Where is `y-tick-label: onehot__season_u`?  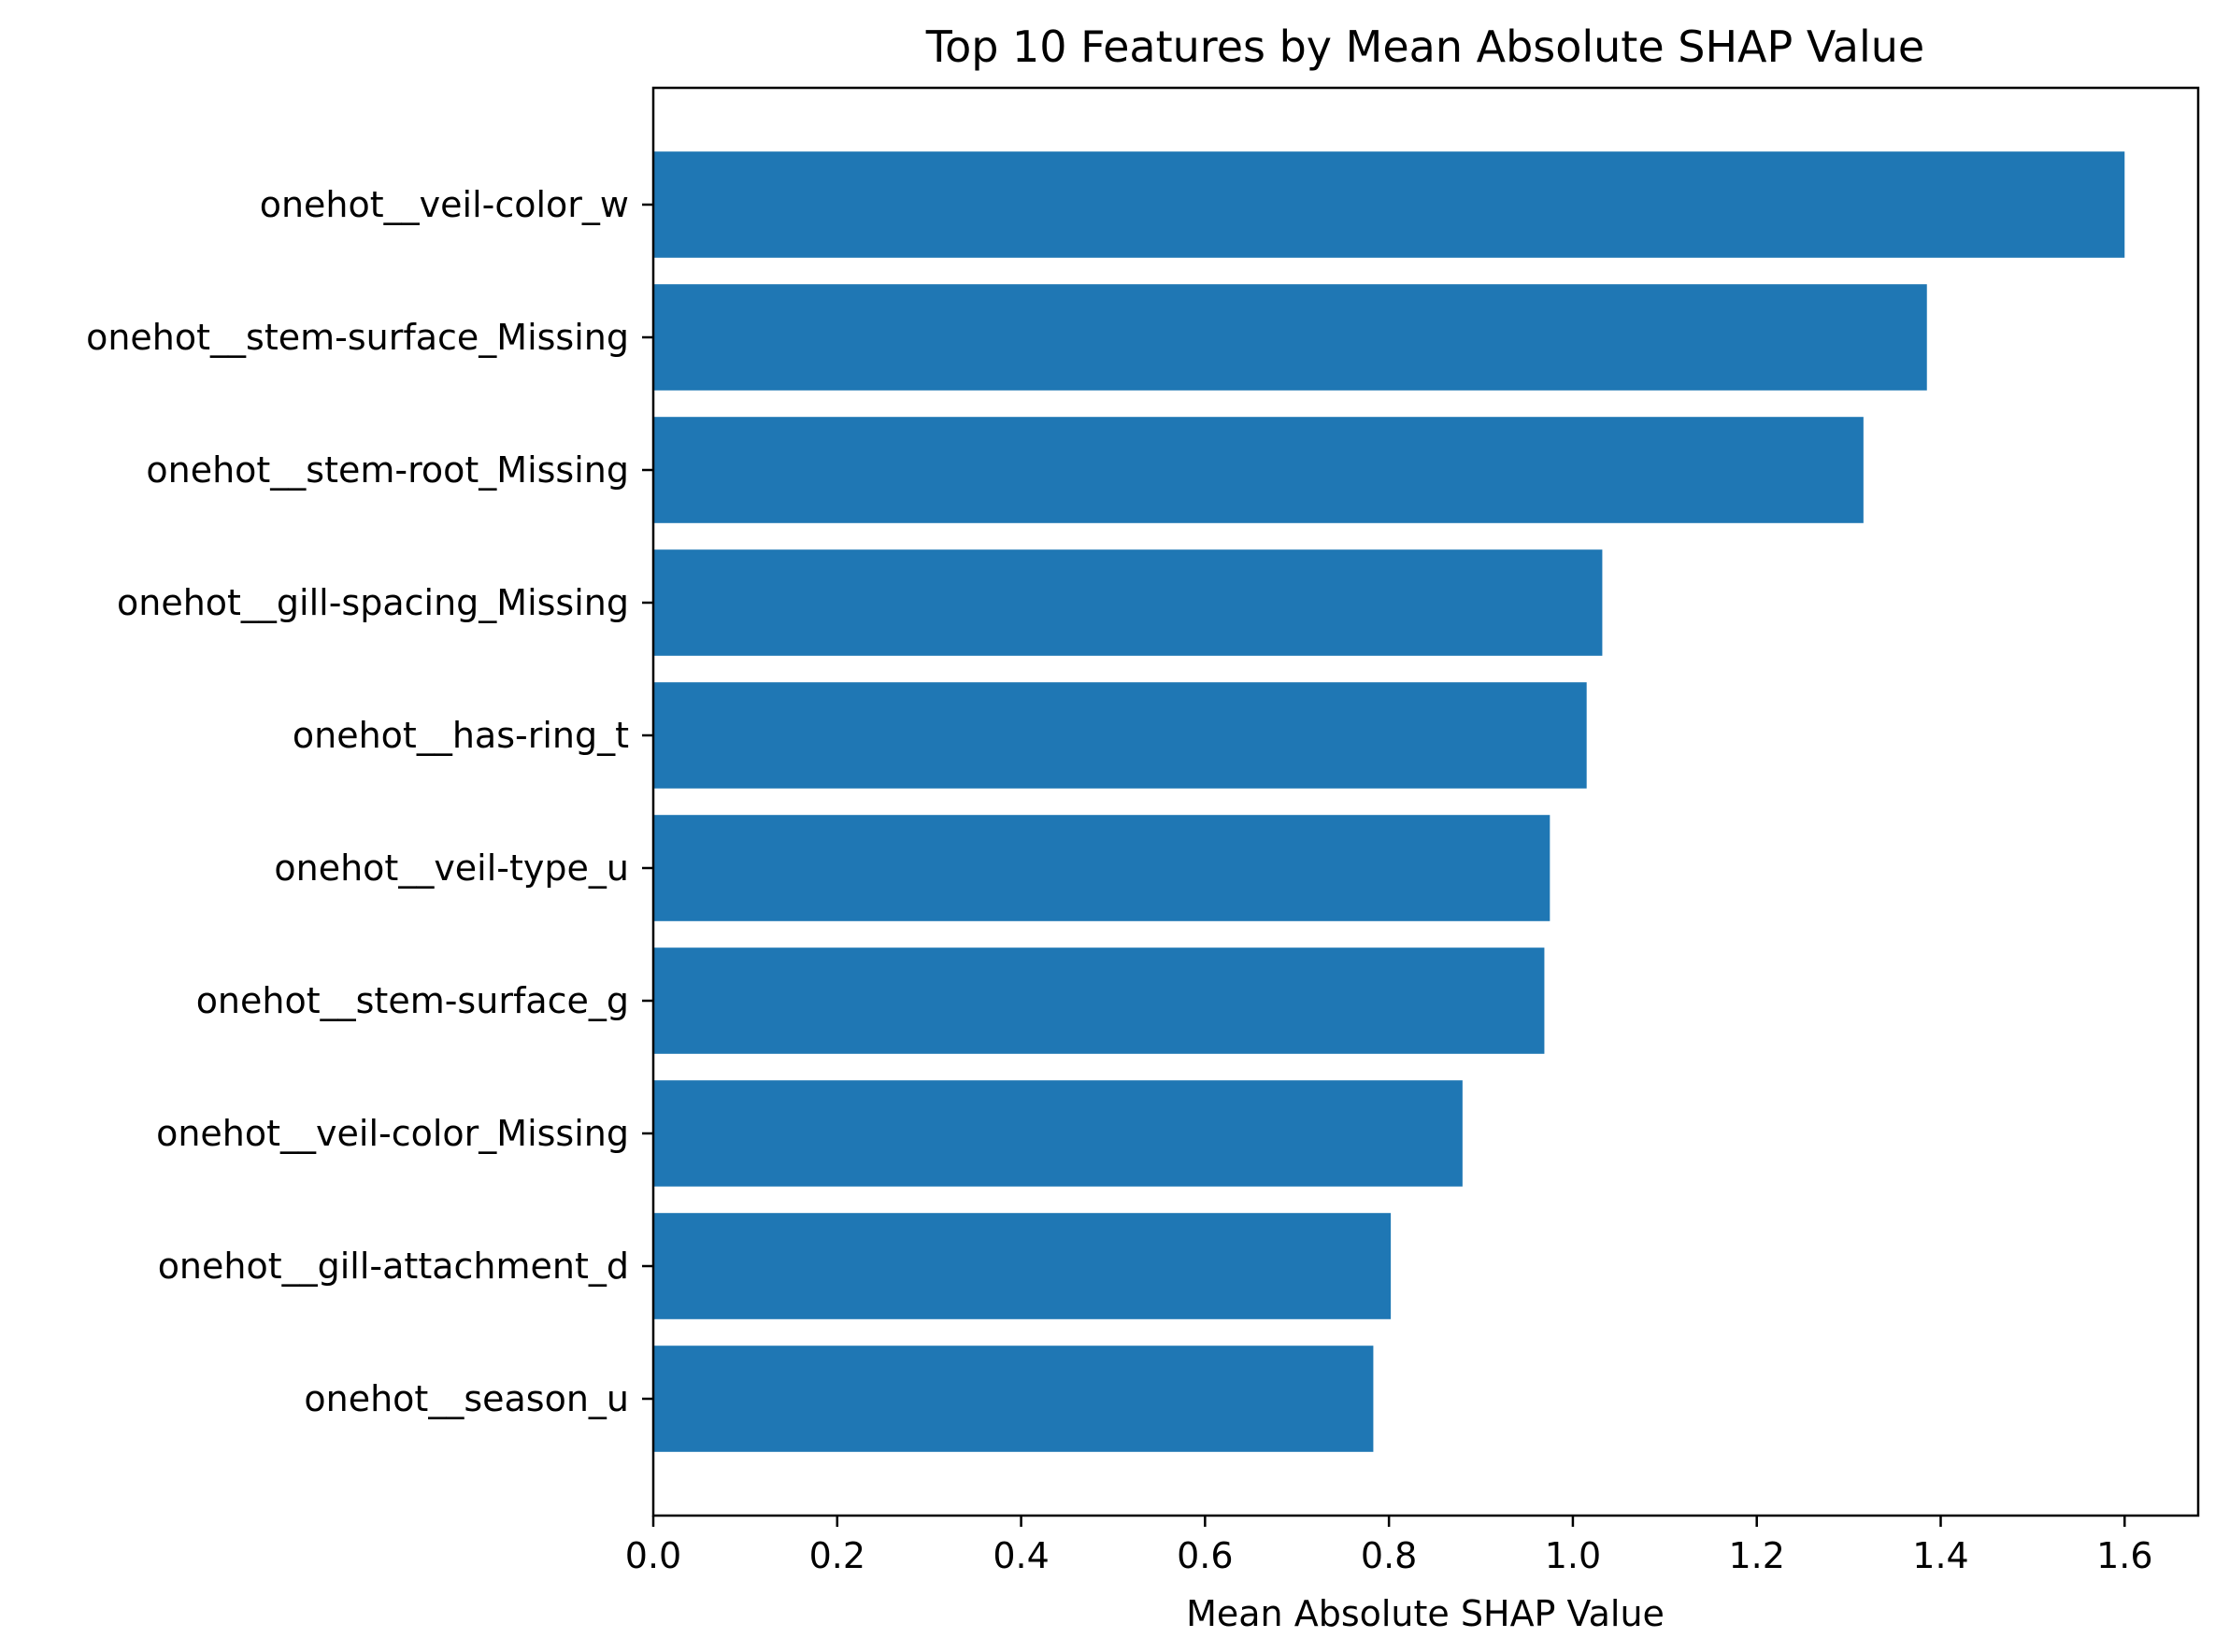 y-tick-label: onehot__season_u is located at coordinates (466, 1398).